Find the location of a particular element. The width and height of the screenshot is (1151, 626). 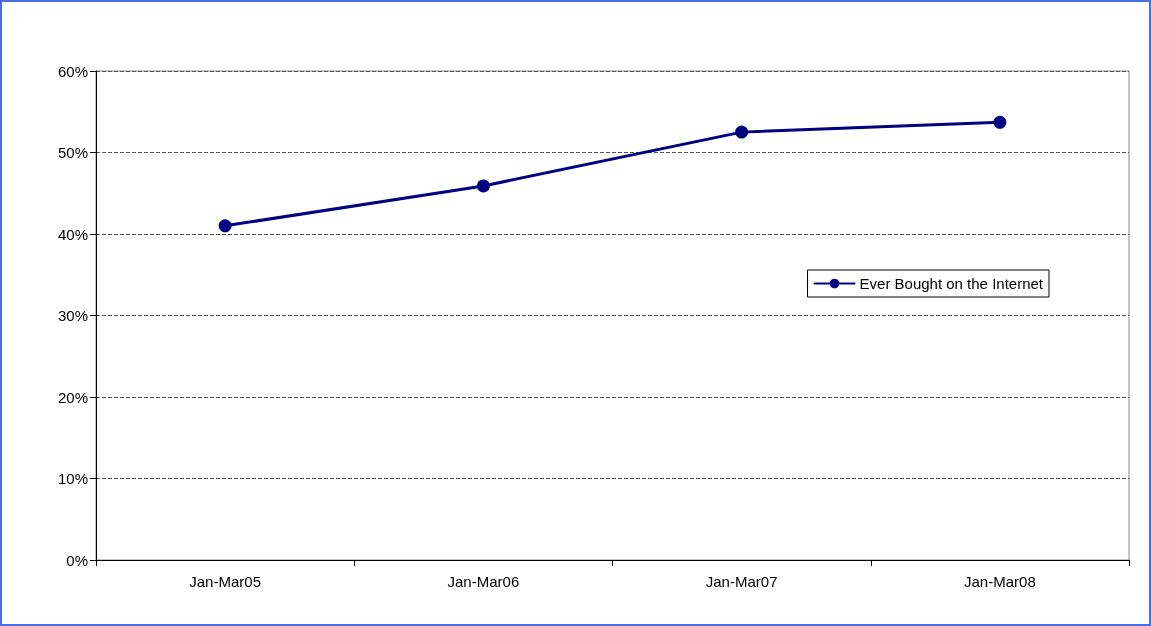

y-tick-label: 50% is located at coordinates (72, 152).